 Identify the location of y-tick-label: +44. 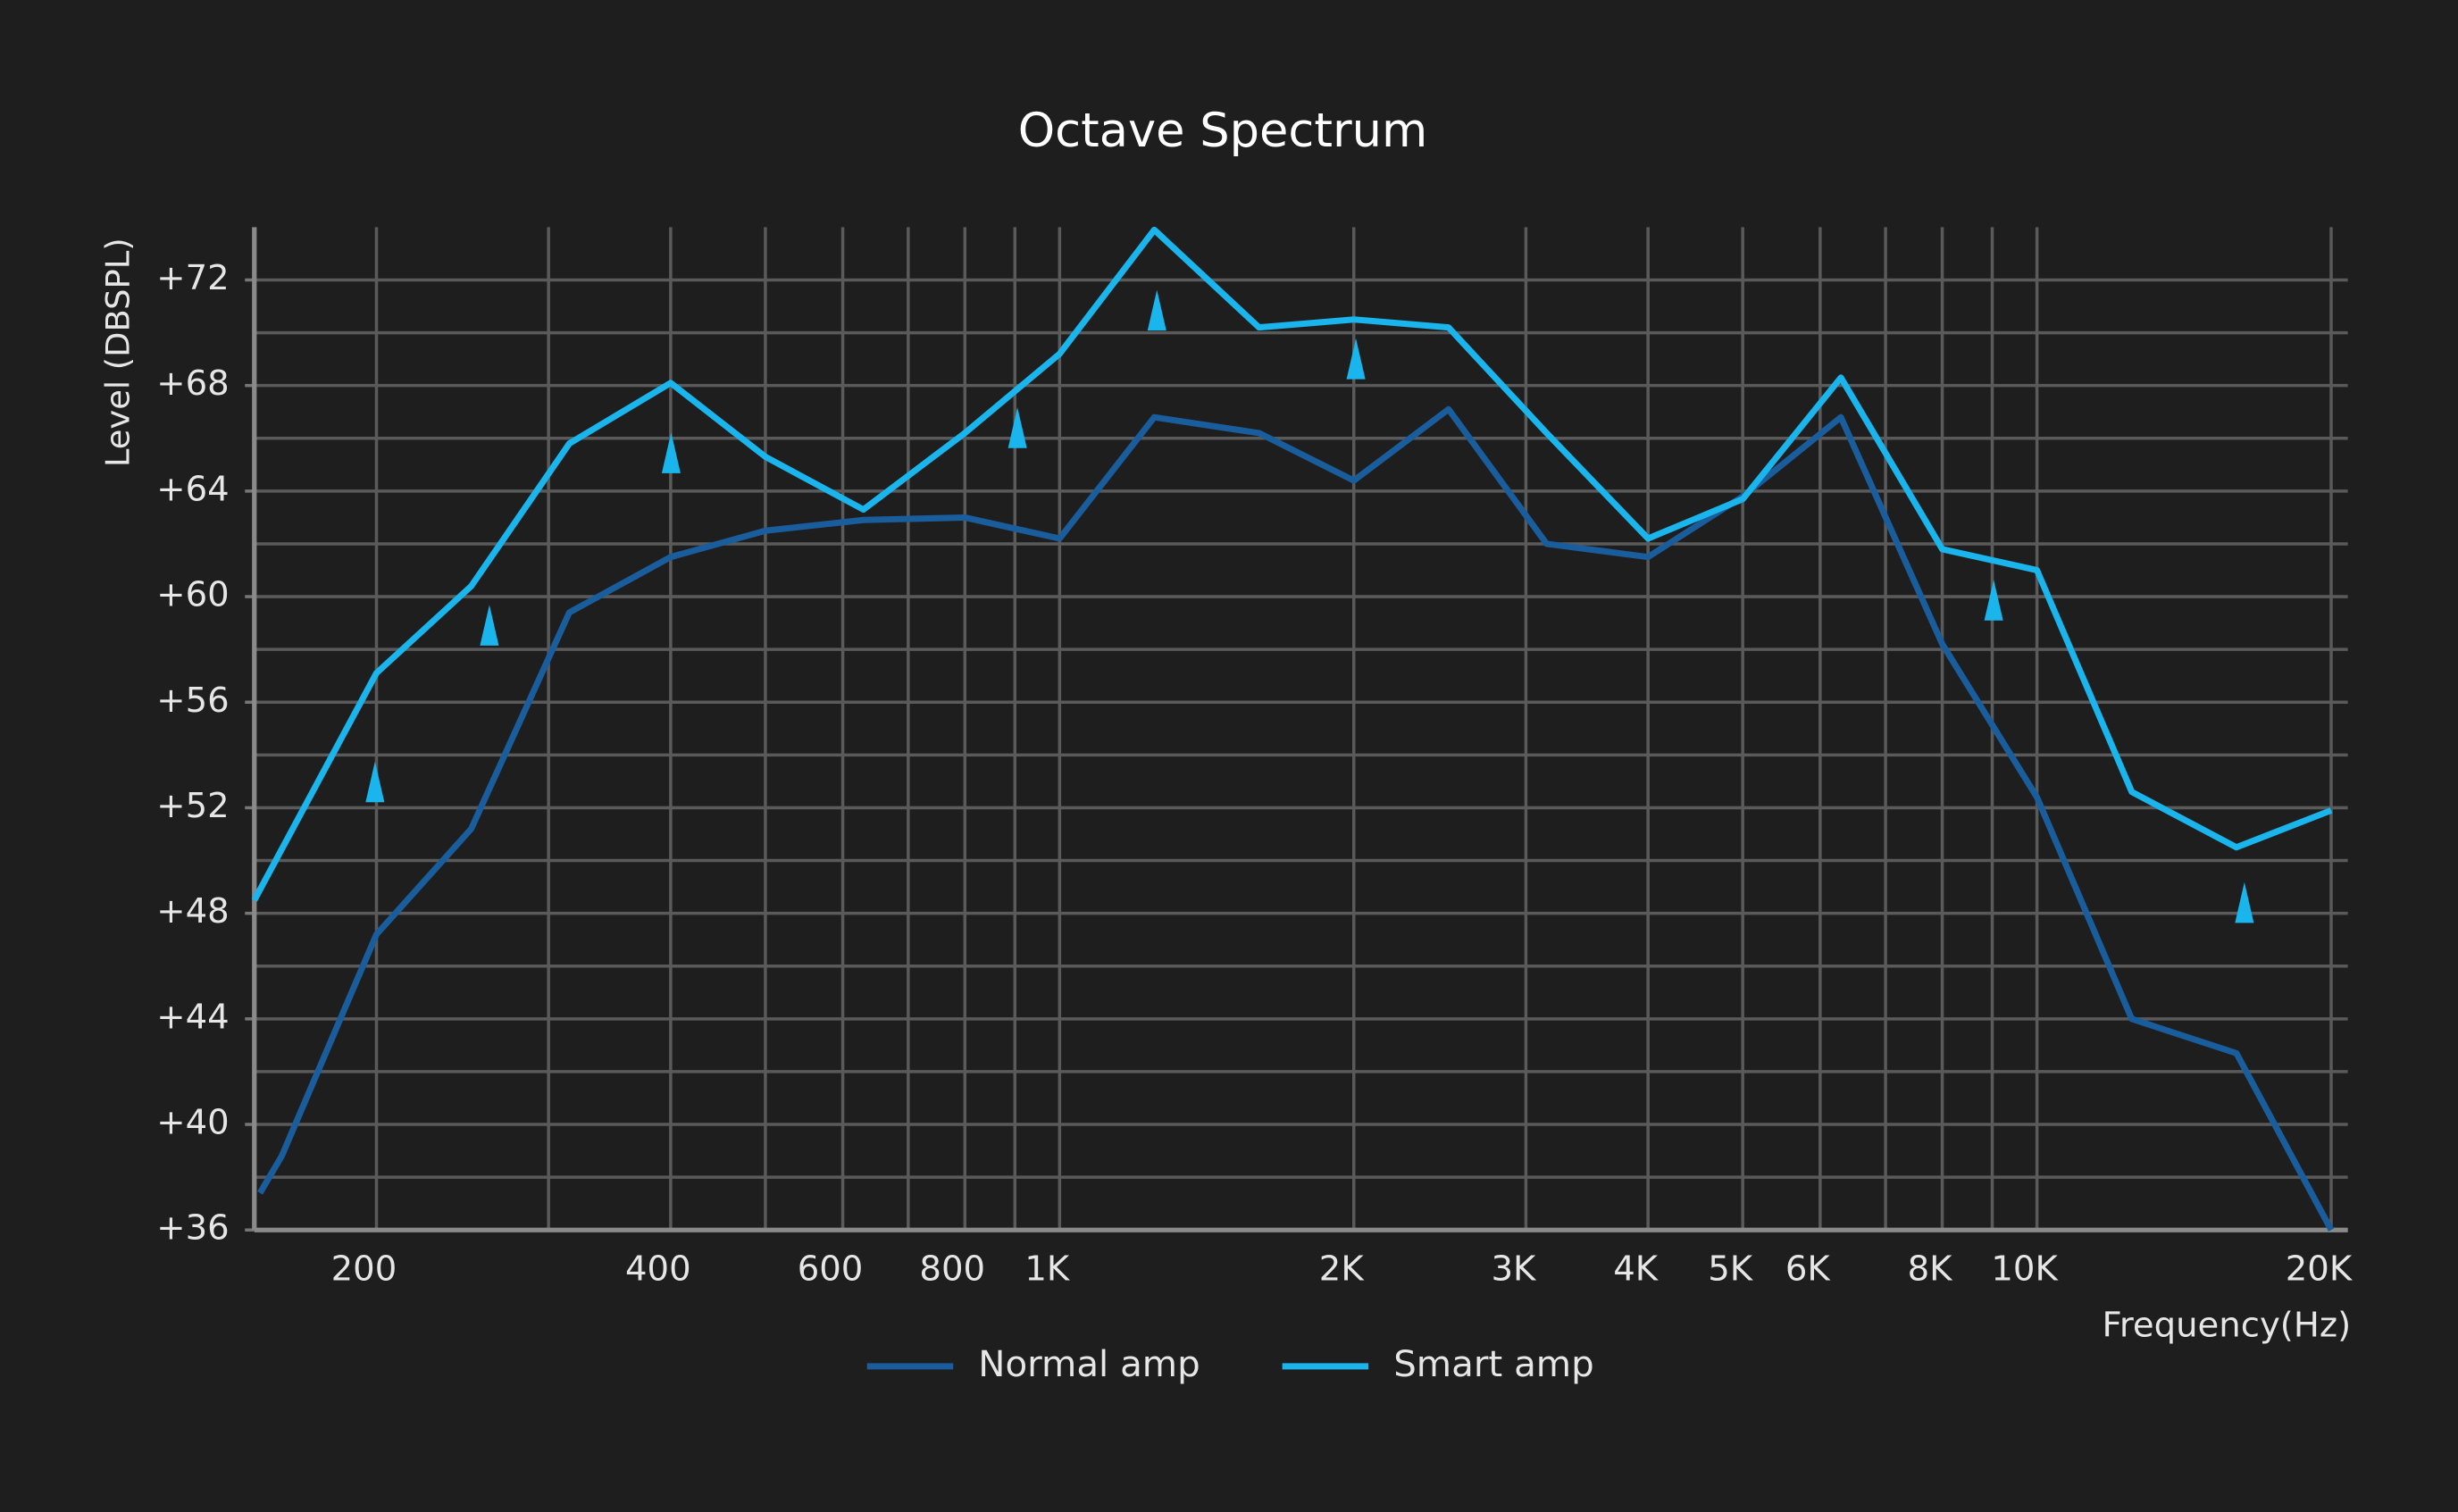
(192, 1017).